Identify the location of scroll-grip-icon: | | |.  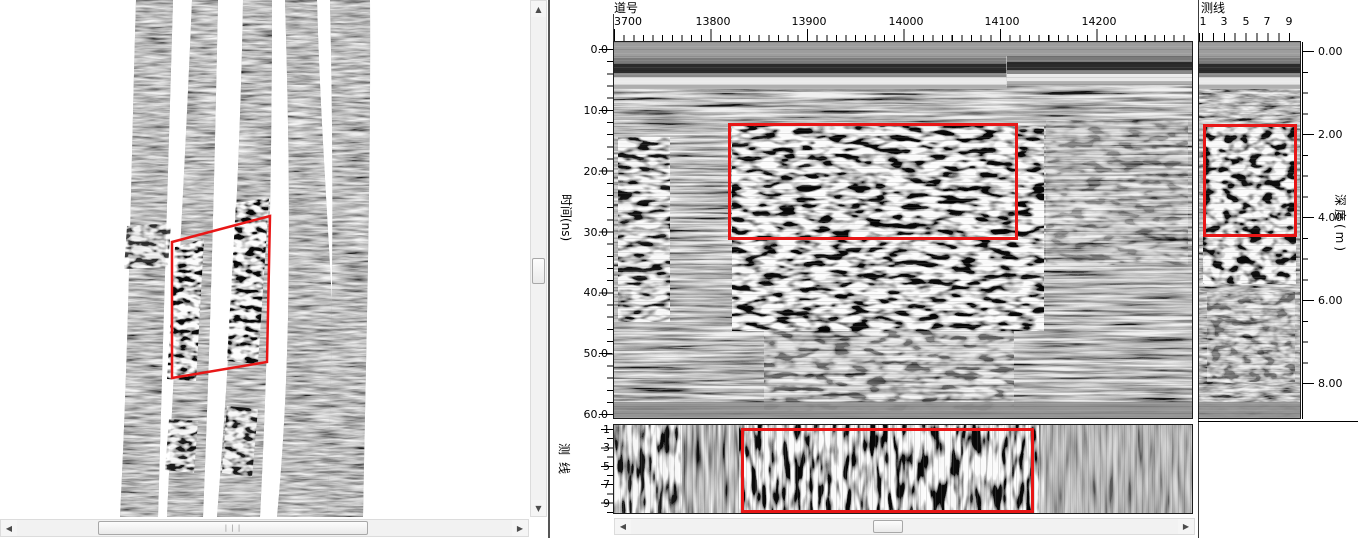
(233, 528).